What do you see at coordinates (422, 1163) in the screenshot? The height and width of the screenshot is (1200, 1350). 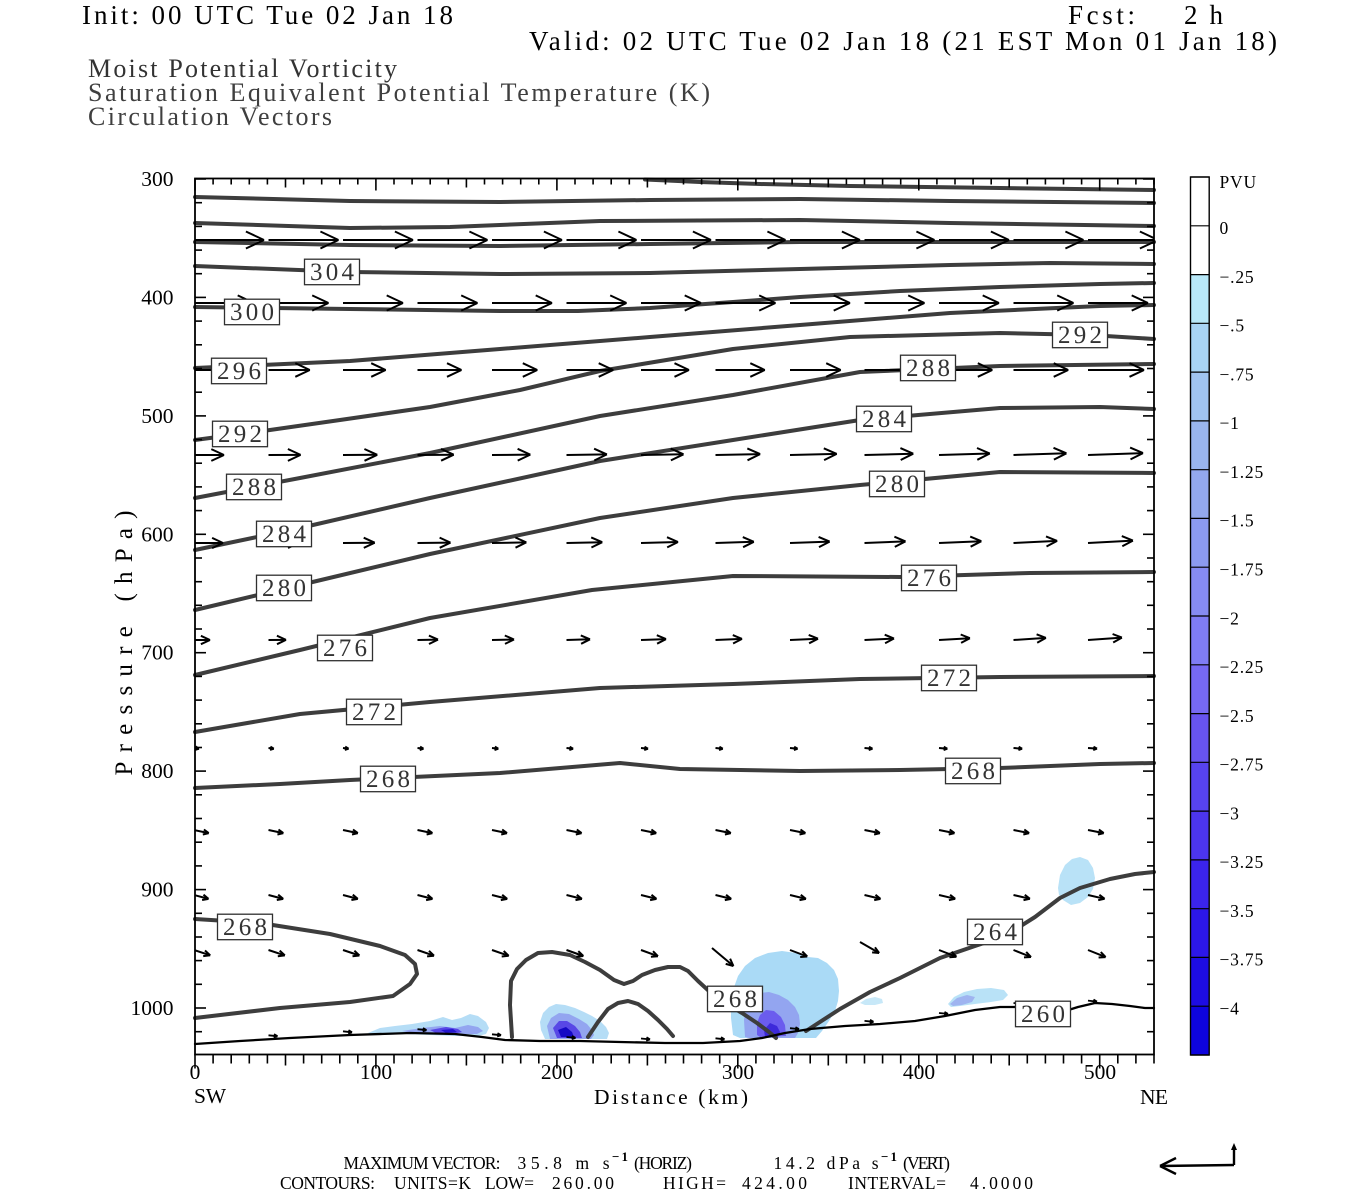 I see `svg-text: MAXIMUM VECTOR:` at bounding box center [422, 1163].